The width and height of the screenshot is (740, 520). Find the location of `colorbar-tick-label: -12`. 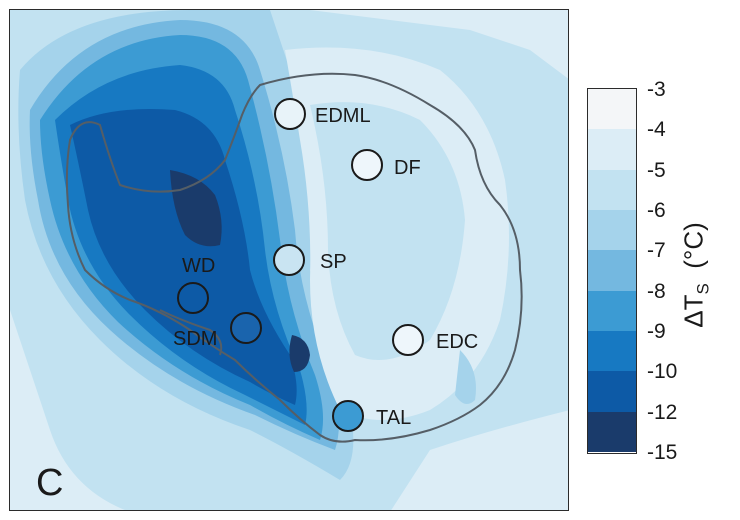

colorbar-tick-label: -12 is located at coordinates (662, 412).